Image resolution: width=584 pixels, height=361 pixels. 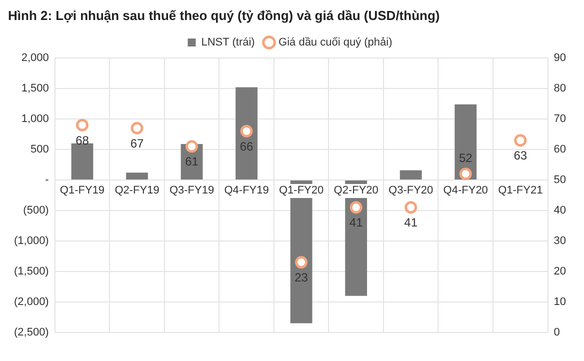 What do you see at coordinates (335, 42) in the screenshot?
I see `legend-label: Giá dầu cuối quý (phải)` at bounding box center [335, 42].